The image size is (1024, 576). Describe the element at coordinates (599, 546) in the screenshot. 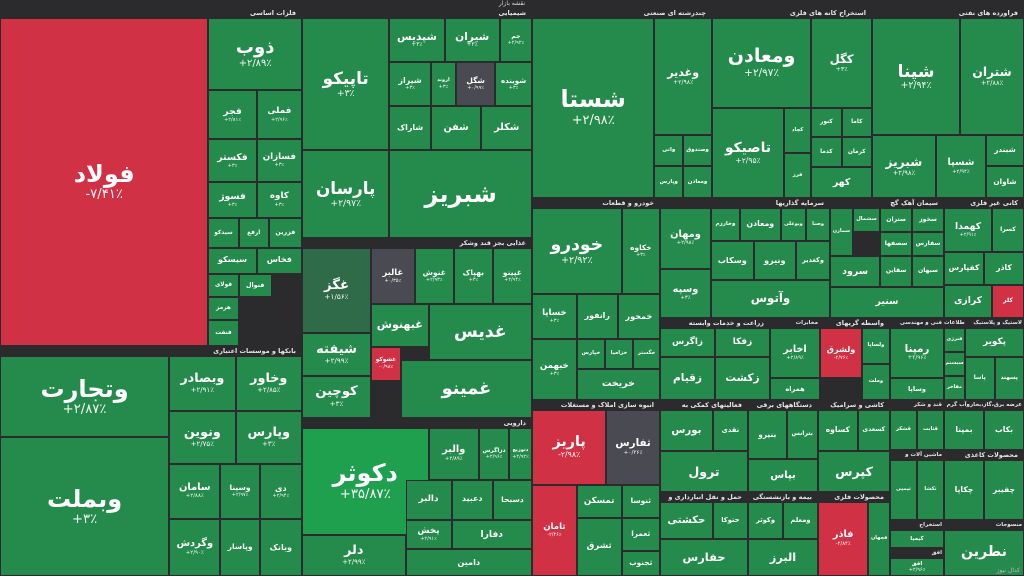

I see `stock-tile: ثشرق` at that location.